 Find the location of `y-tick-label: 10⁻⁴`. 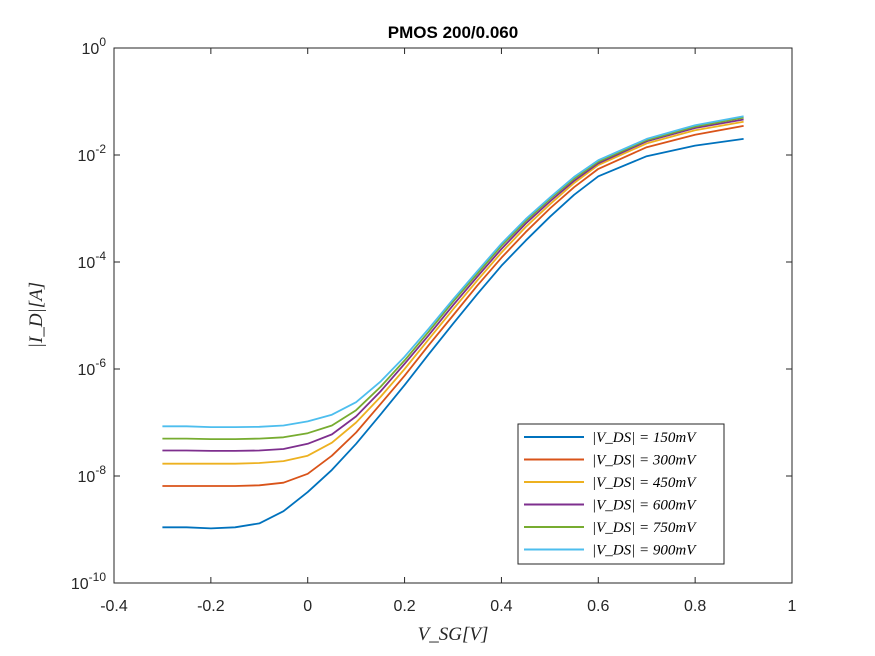

y-tick-label: 10⁻⁴ is located at coordinates (92, 260).